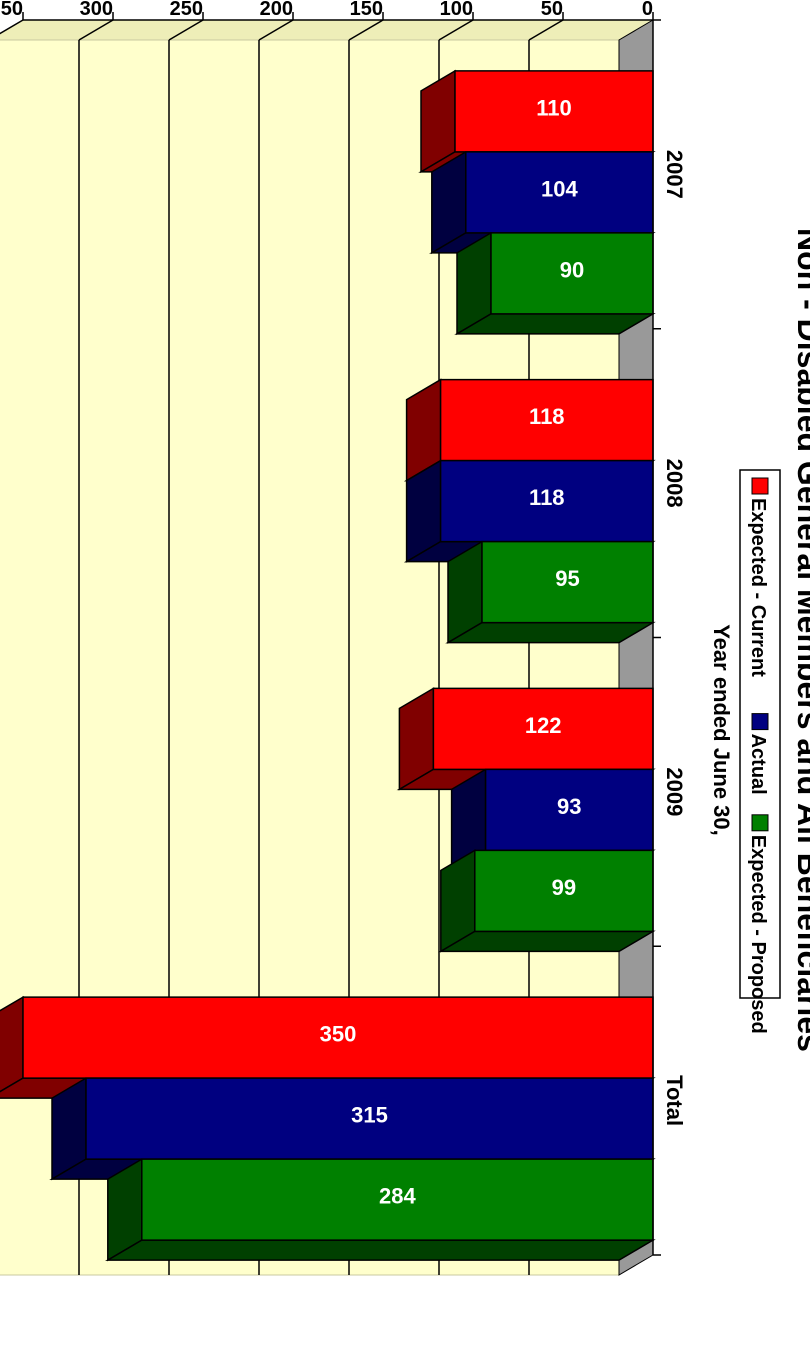 The width and height of the screenshot is (810, 1359). I want to click on y-tick-label: 200, so click(276, 10).